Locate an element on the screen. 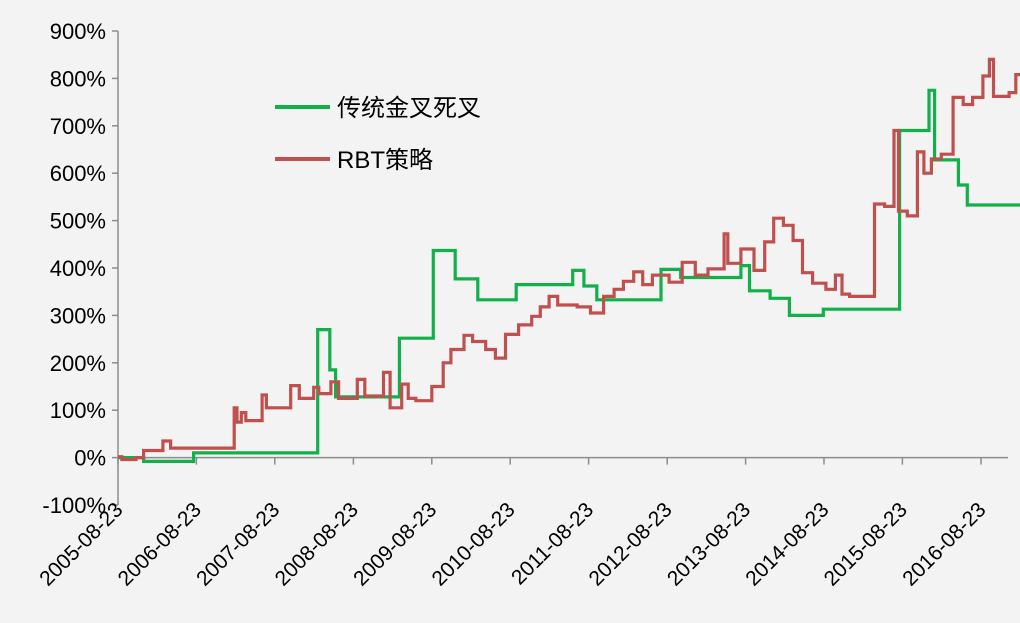 This screenshot has width=1020, height=623. y-tick-label: 600% is located at coordinates (78, 173).